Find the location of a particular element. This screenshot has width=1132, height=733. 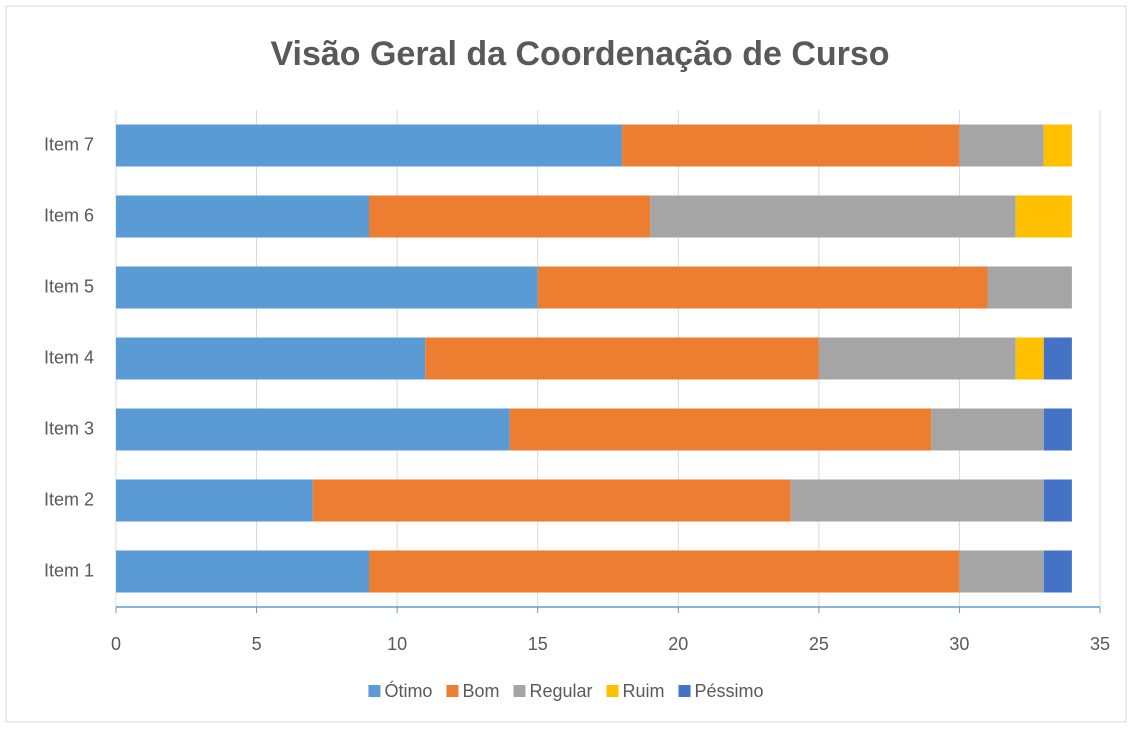

legend-label: Ótimo is located at coordinates (408, 690).